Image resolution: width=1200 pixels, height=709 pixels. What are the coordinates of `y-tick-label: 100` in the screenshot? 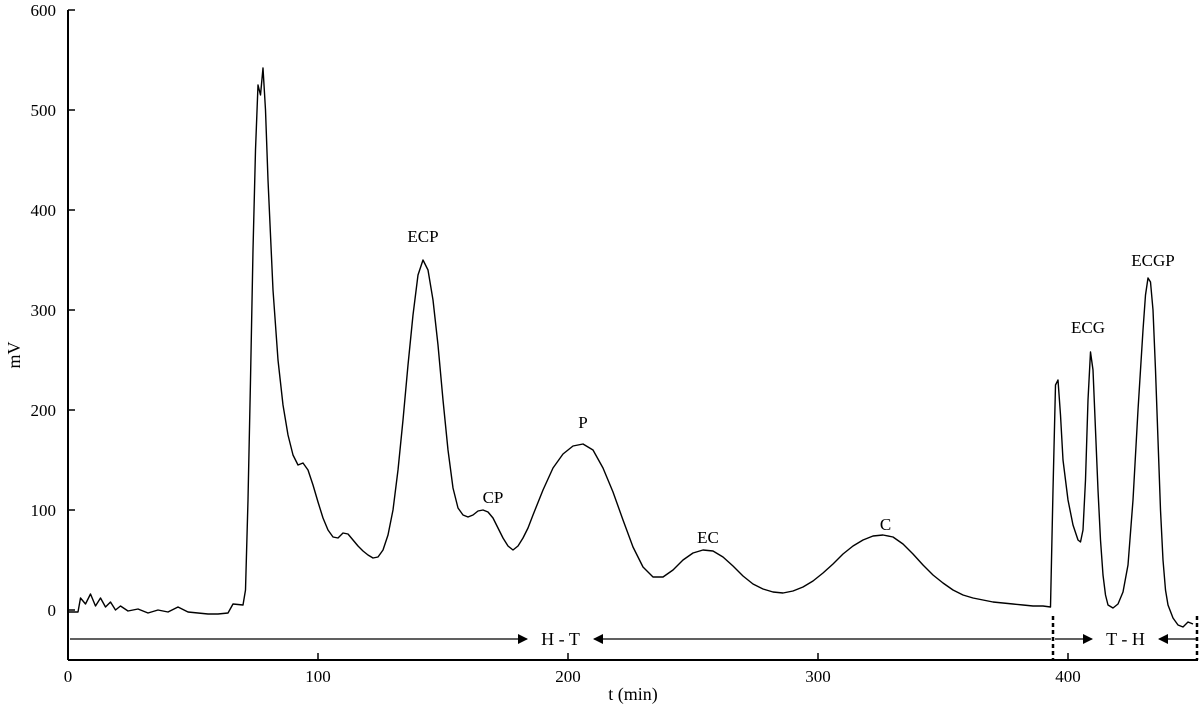 It's located at (44, 510).